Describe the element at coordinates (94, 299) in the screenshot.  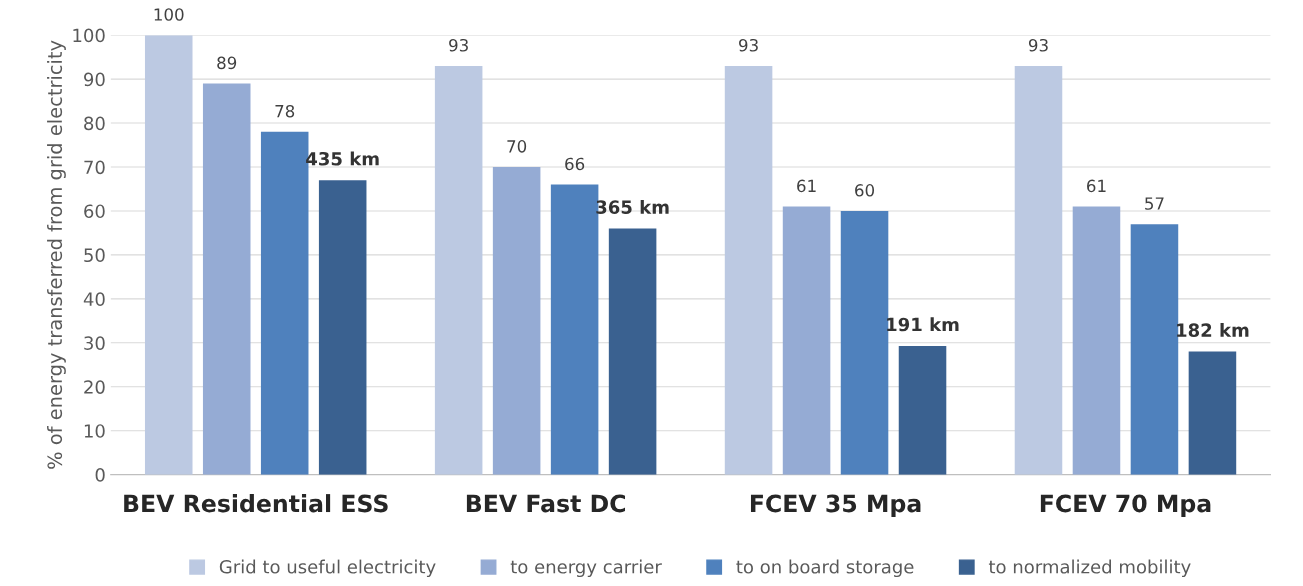
I see `y-tick-label: 40` at that location.